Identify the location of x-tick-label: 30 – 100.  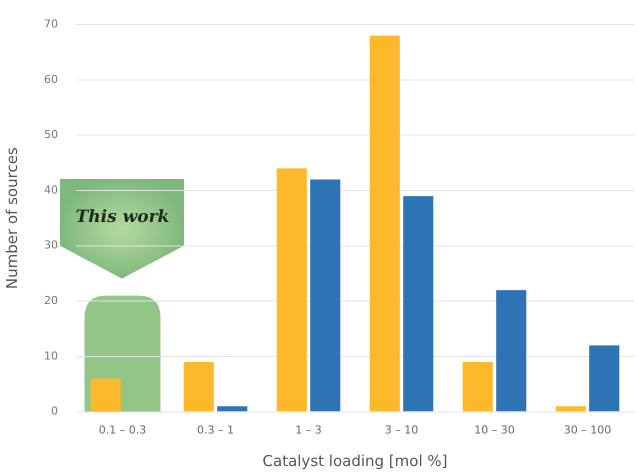
(588, 429).